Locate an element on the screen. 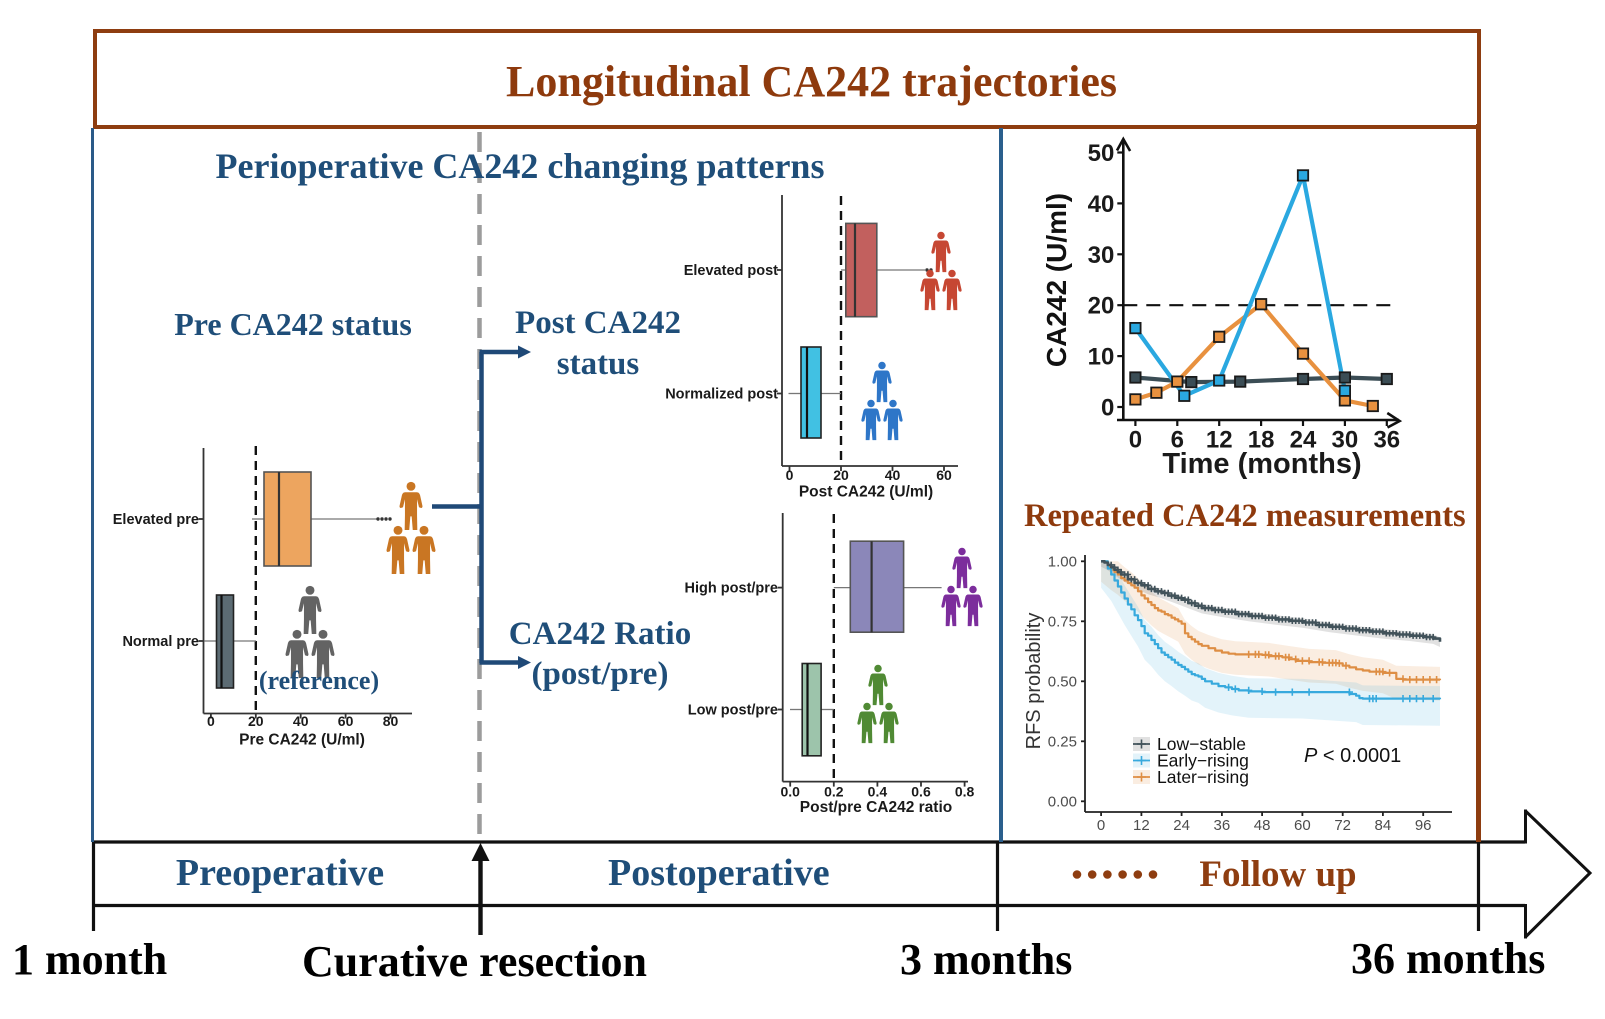 The height and width of the screenshot is (1019, 1605). svg-text: Post/pre CA242 ratio is located at coordinates (876, 807).